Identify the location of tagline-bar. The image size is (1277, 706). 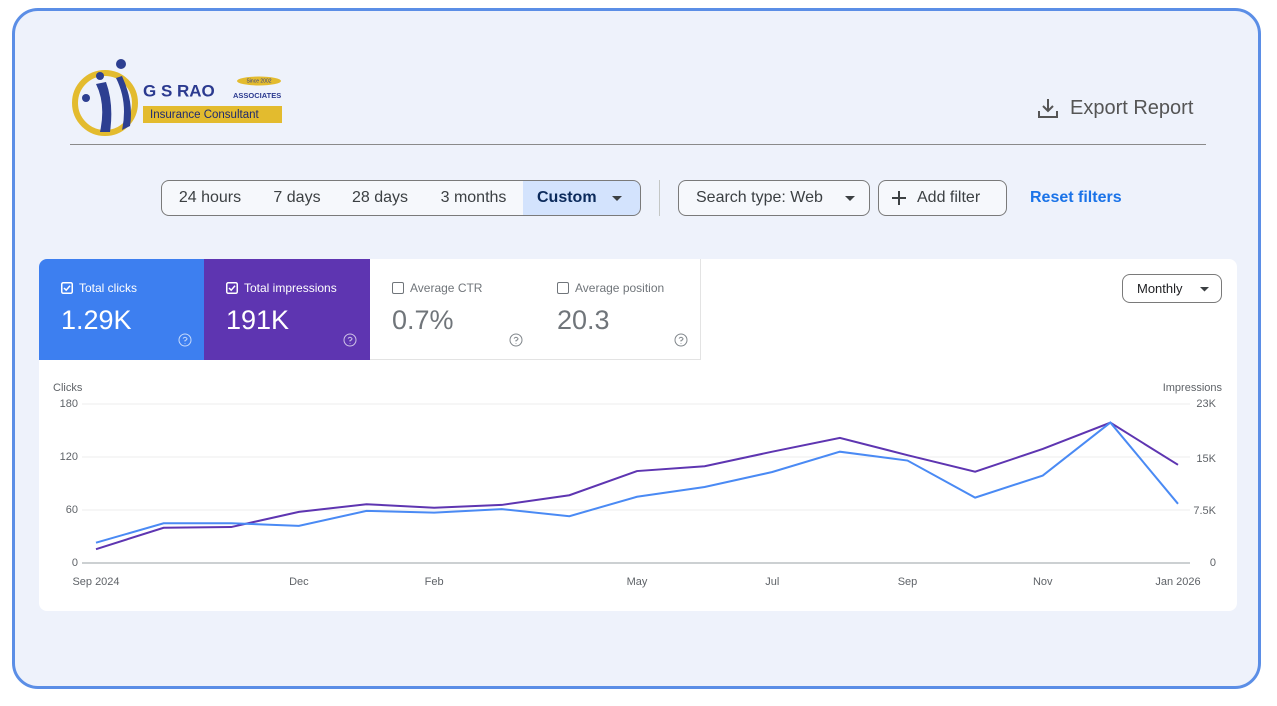
(212, 114).